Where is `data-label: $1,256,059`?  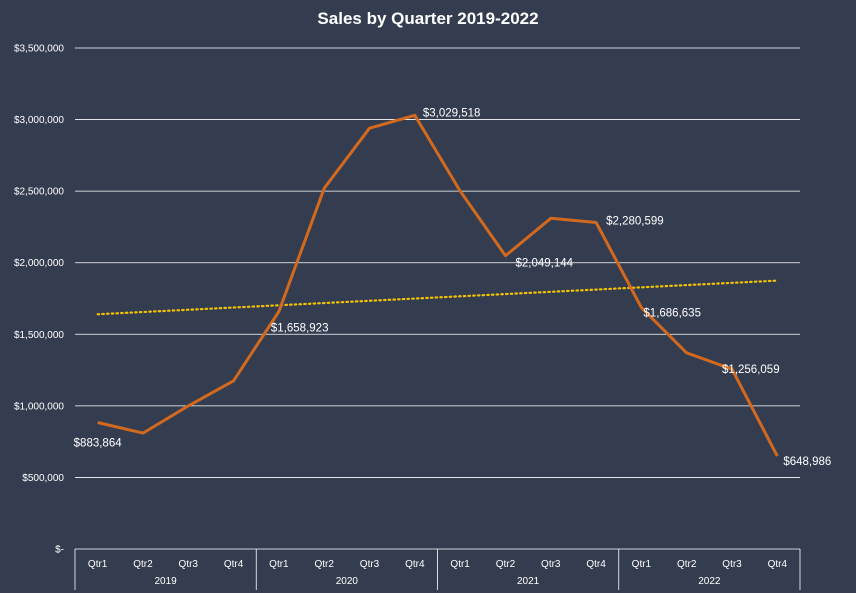
data-label: $1,256,059 is located at coordinates (751, 370).